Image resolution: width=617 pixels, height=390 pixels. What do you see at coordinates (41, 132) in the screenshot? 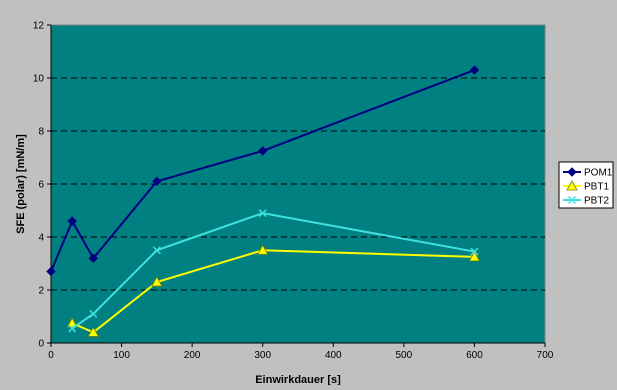
I see `y-tick-label: 8` at bounding box center [41, 132].